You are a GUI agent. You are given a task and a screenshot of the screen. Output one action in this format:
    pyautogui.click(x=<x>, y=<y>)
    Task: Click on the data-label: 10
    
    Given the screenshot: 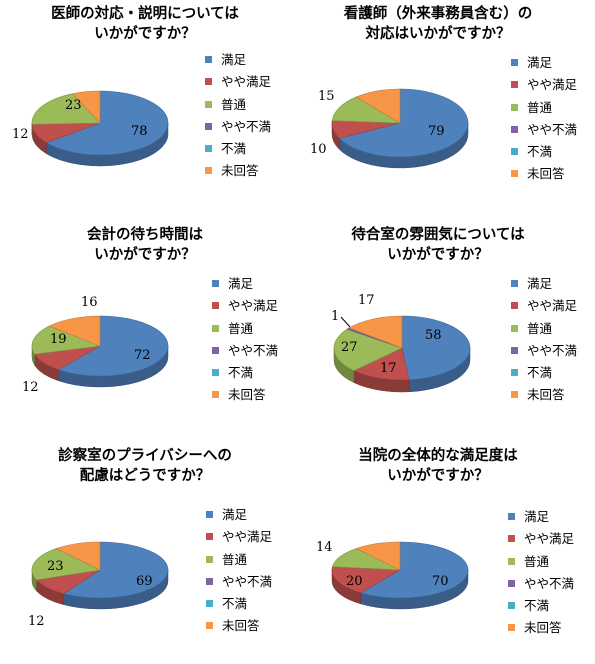 What is the action you would take?
    pyautogui.click(x=318, y=149)
    